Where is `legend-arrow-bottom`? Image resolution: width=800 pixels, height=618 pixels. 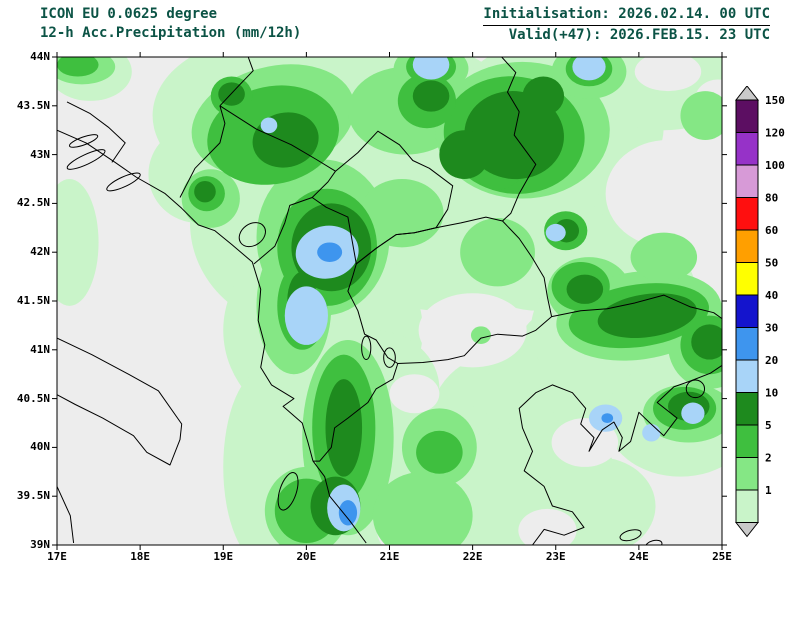
legend-arrow-bottom is located at coordinates (747, 530).